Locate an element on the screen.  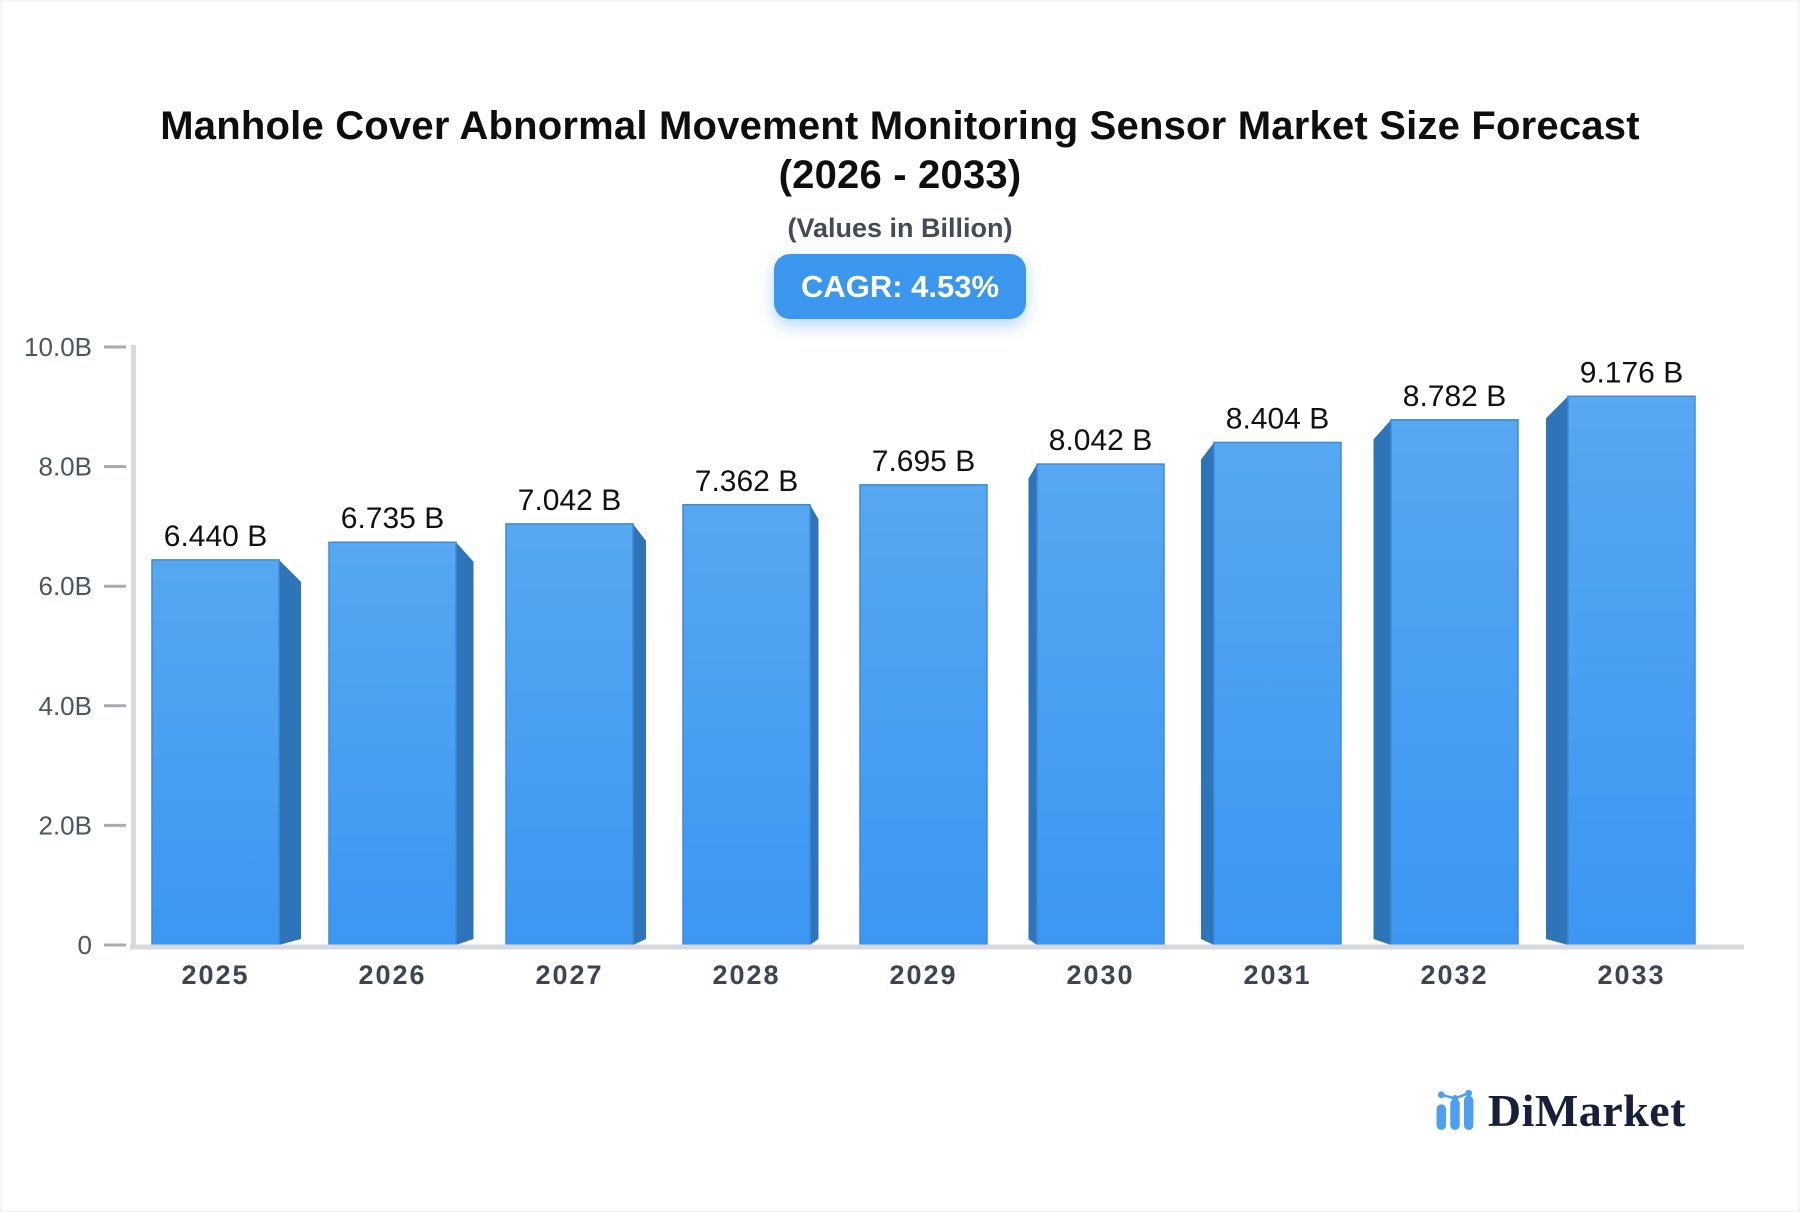
cagr-badge: CAGR: 4.53% is located at coordinates (900, 286).